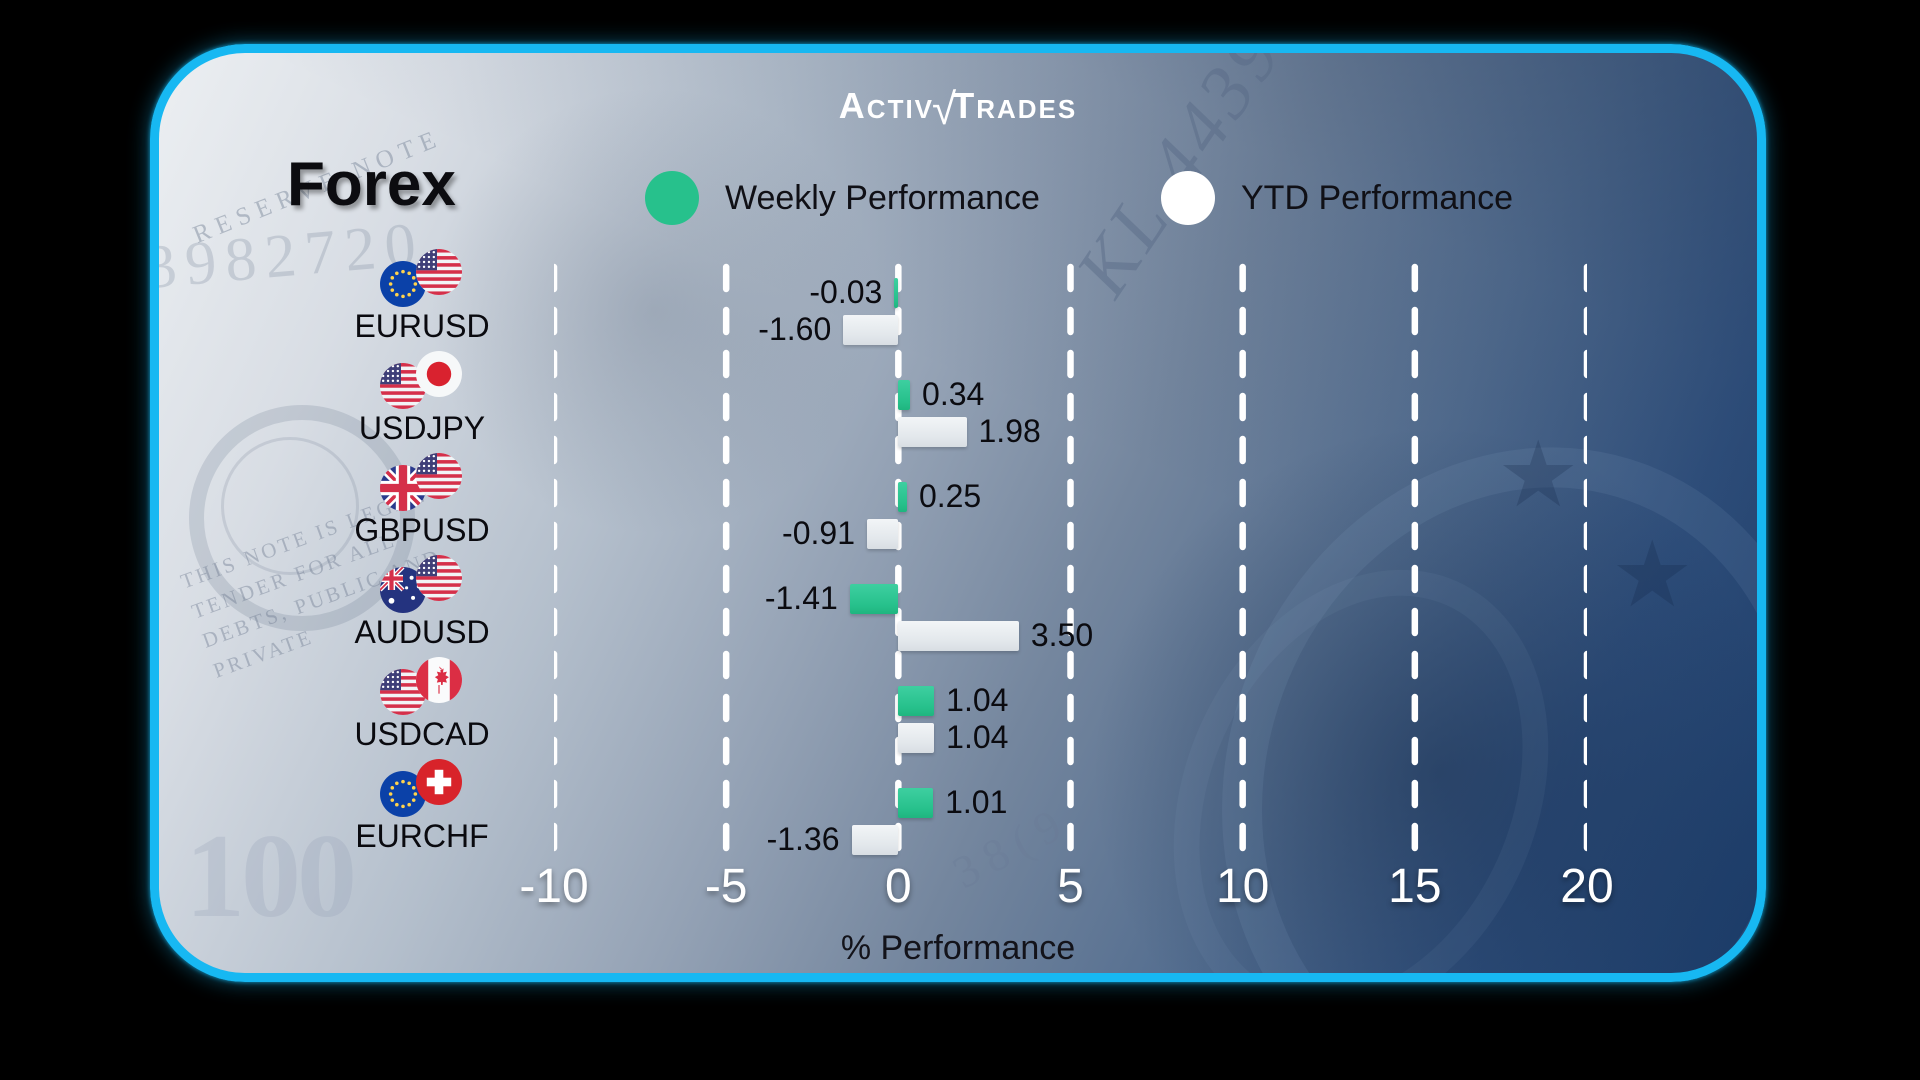 The image size is (1920, 1080). I want to click on bar-label-gbpusd-ytd: -0.91, so click(818, 533).